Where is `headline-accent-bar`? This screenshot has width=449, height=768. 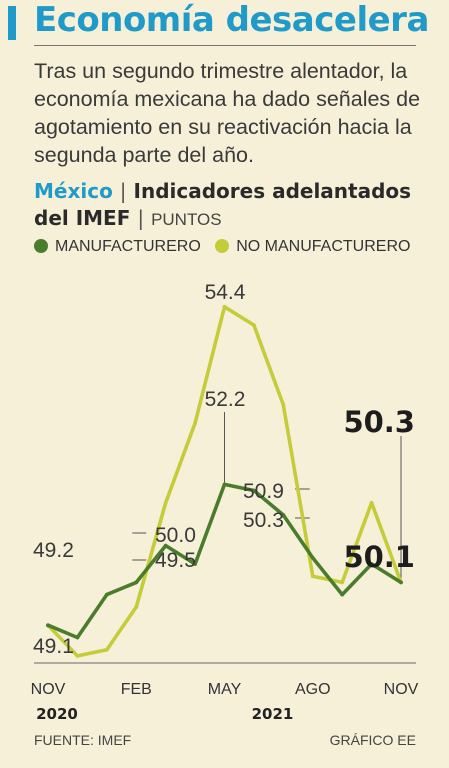
headline-accent-bar is located at coordinates (12, 23).